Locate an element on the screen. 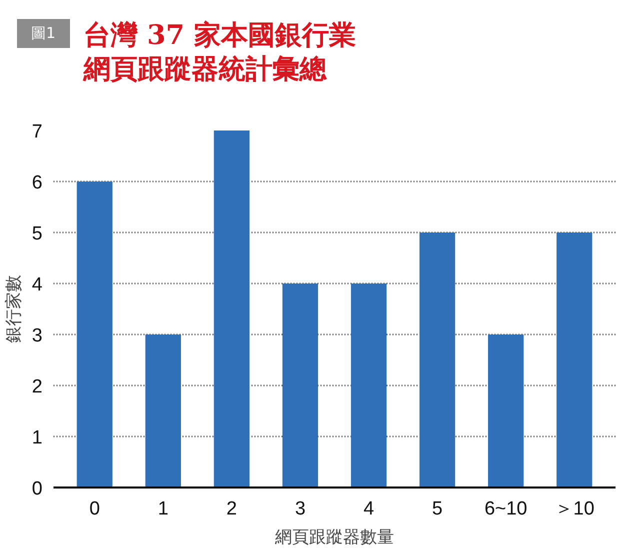  x-tick-label: 2 is located at coordinates (231, 509).